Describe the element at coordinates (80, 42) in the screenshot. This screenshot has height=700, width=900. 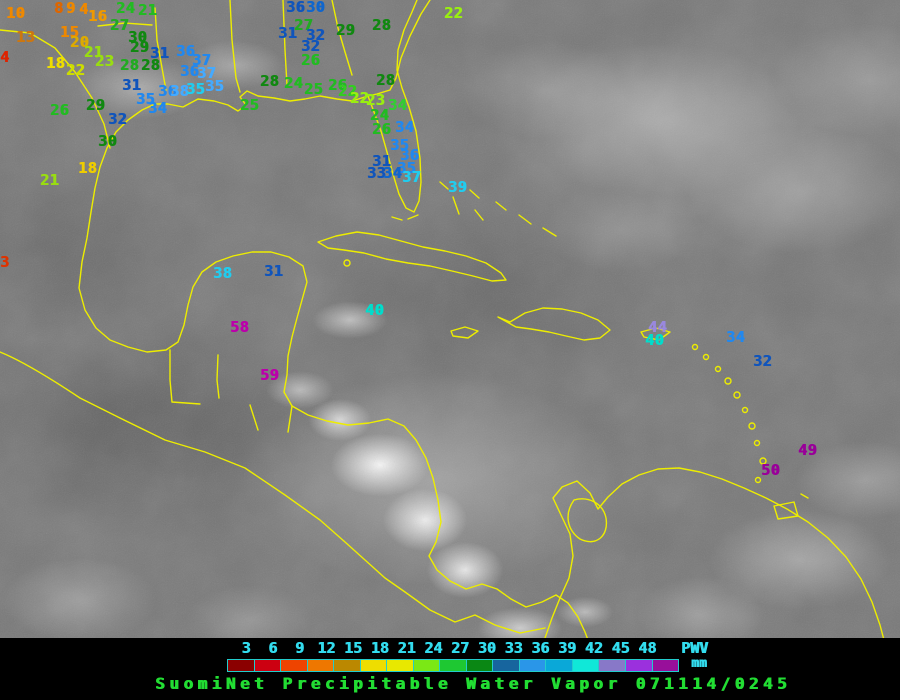
I see `station-value: 20` at that location.